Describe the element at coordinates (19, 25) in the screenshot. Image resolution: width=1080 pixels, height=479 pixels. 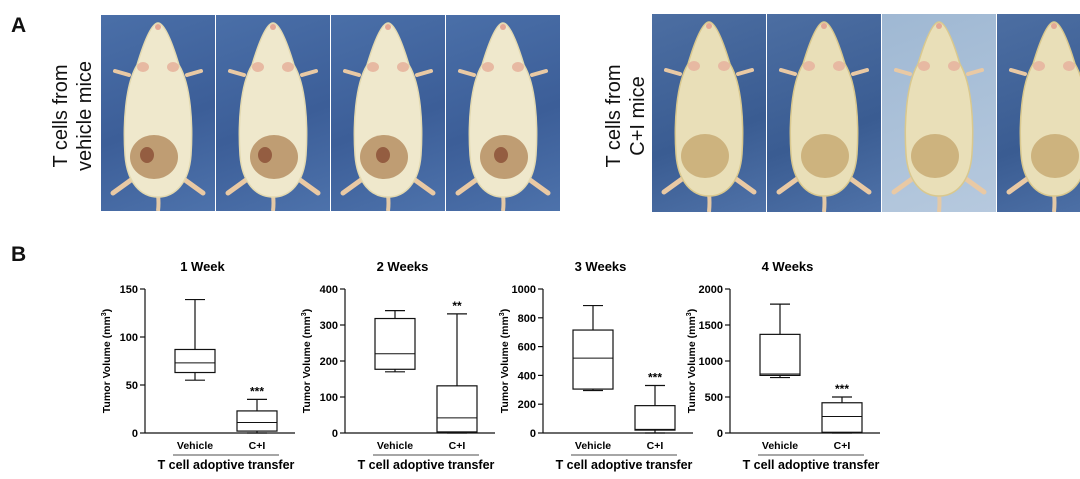
I see `panel-a-letter: A` at that location.